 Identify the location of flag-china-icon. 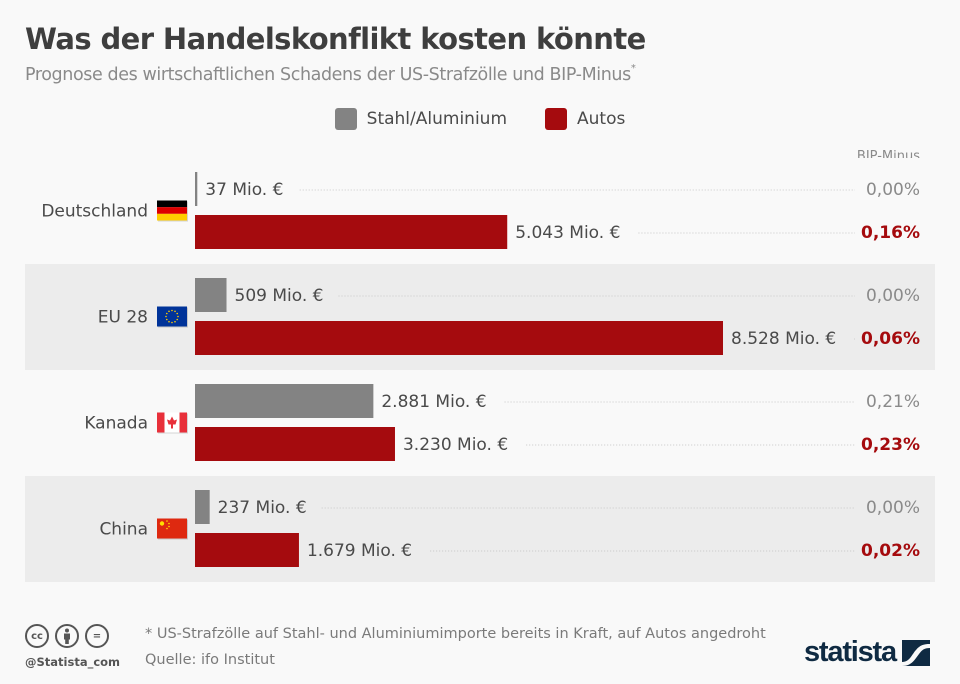
(172, 529).